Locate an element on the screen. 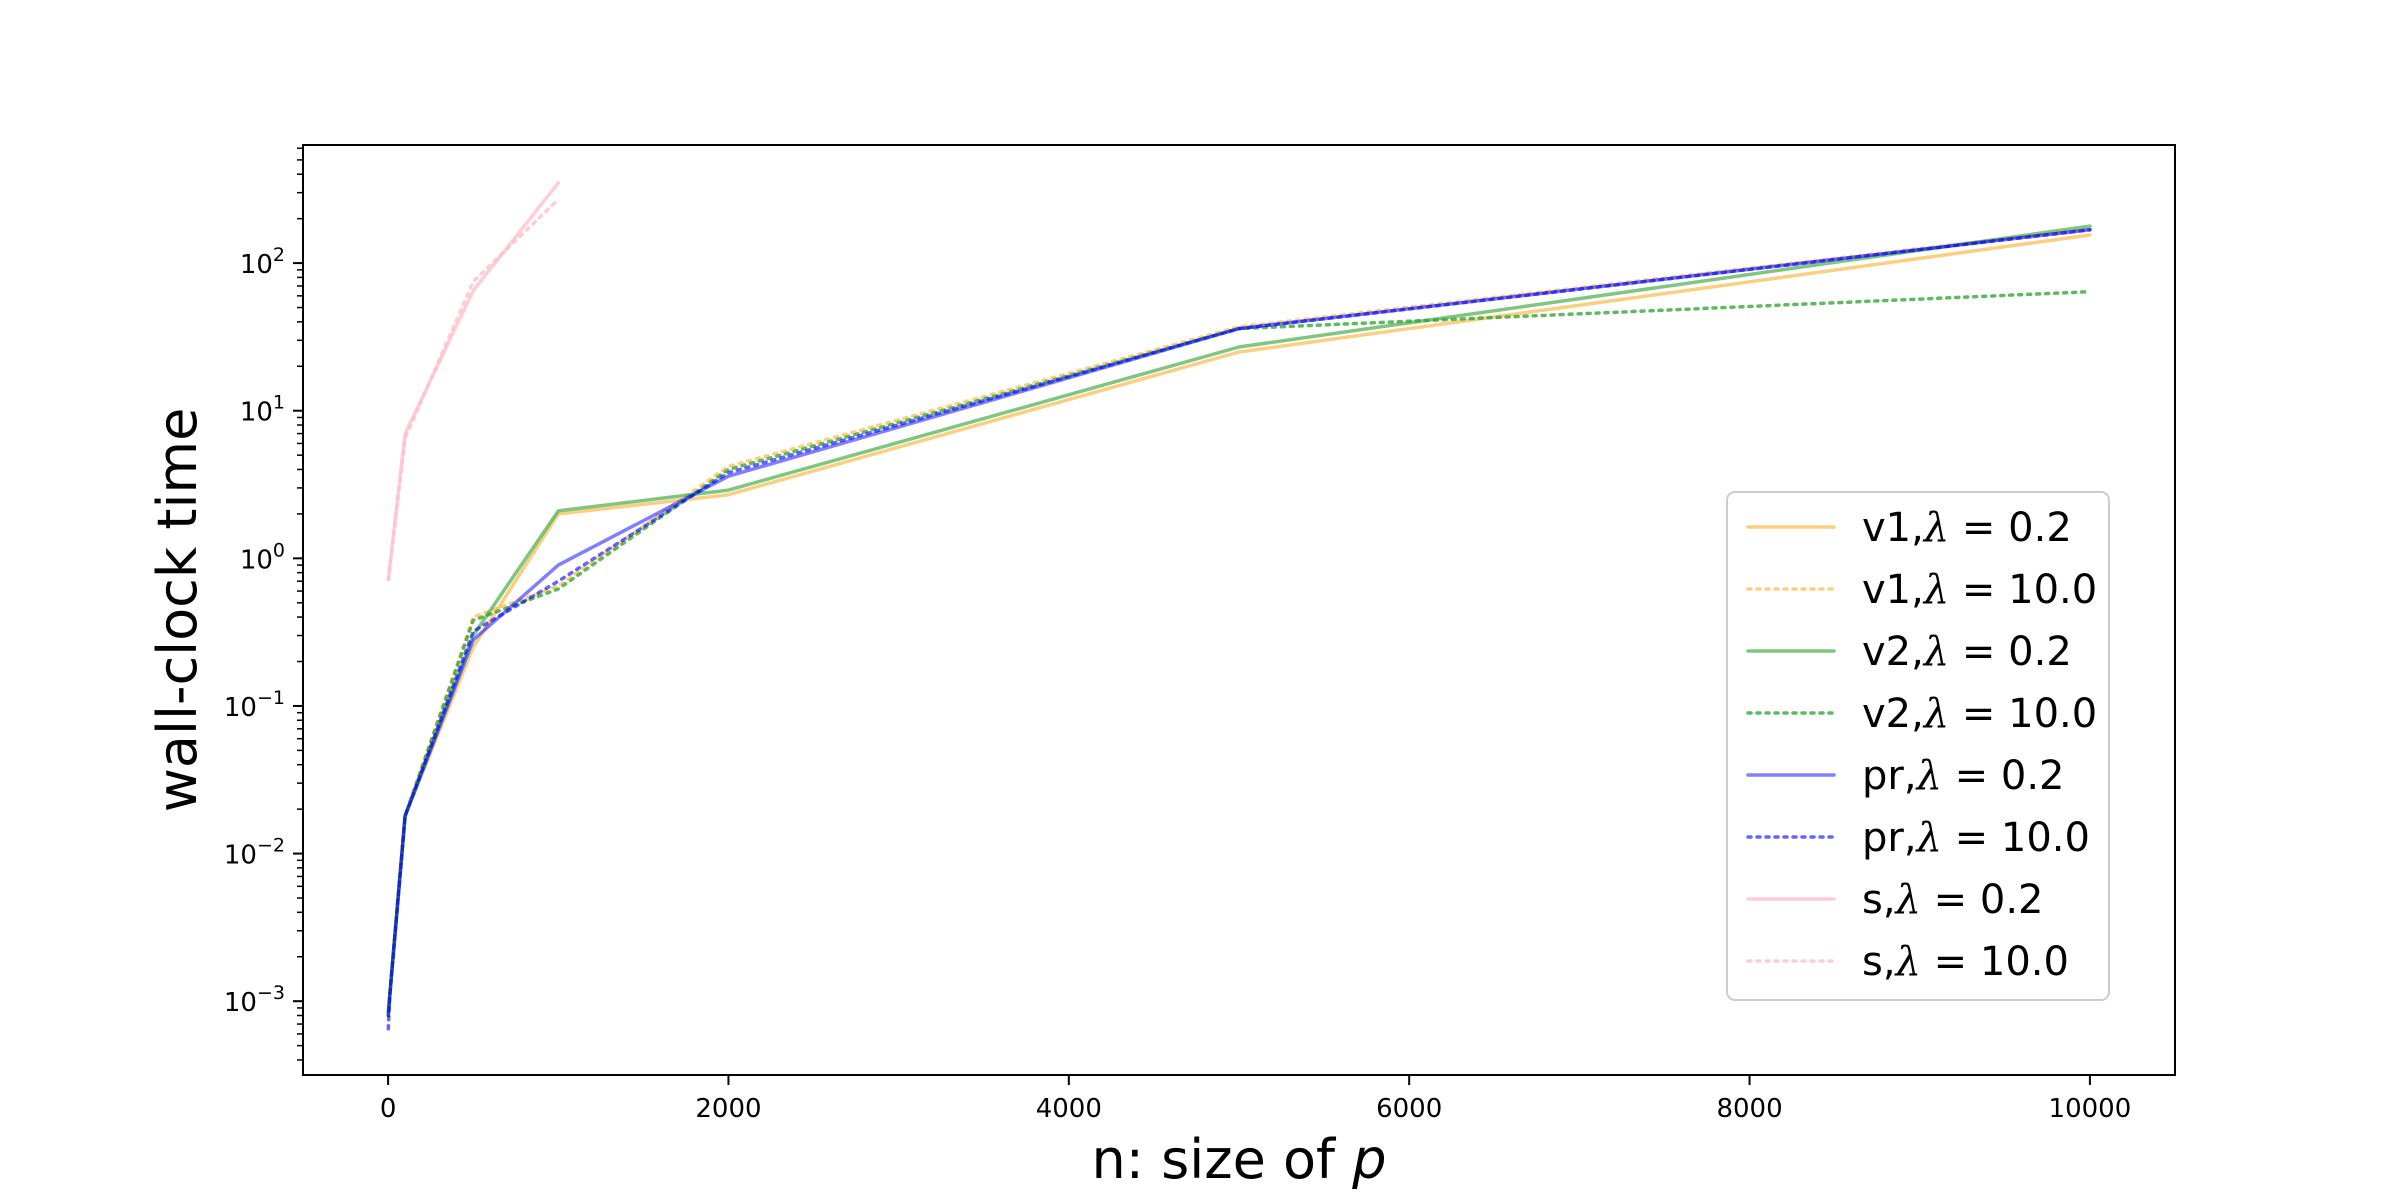  x-axis: 0 2000 4000 6000 8000 10000 is located at coordinates (1255, 1099).